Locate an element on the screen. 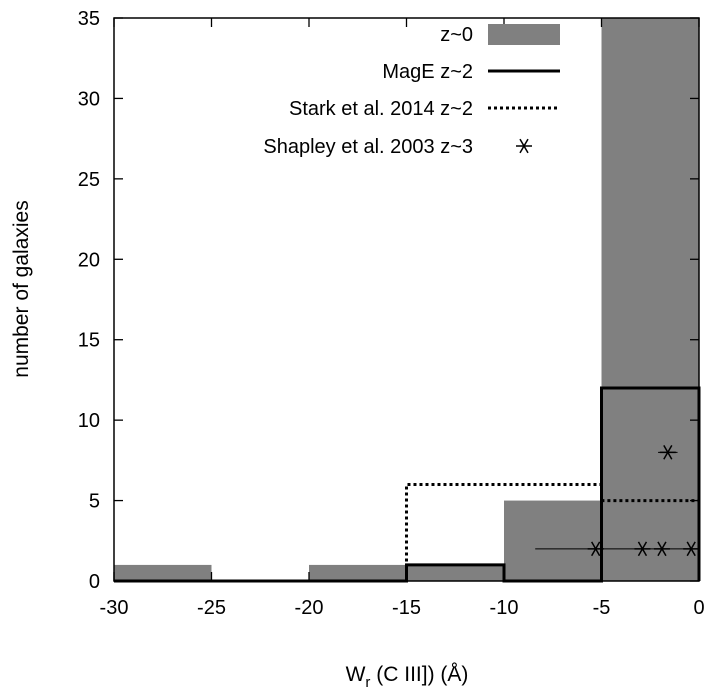  y-axis-title: number of galaxies is located at coordinates (21, 288).